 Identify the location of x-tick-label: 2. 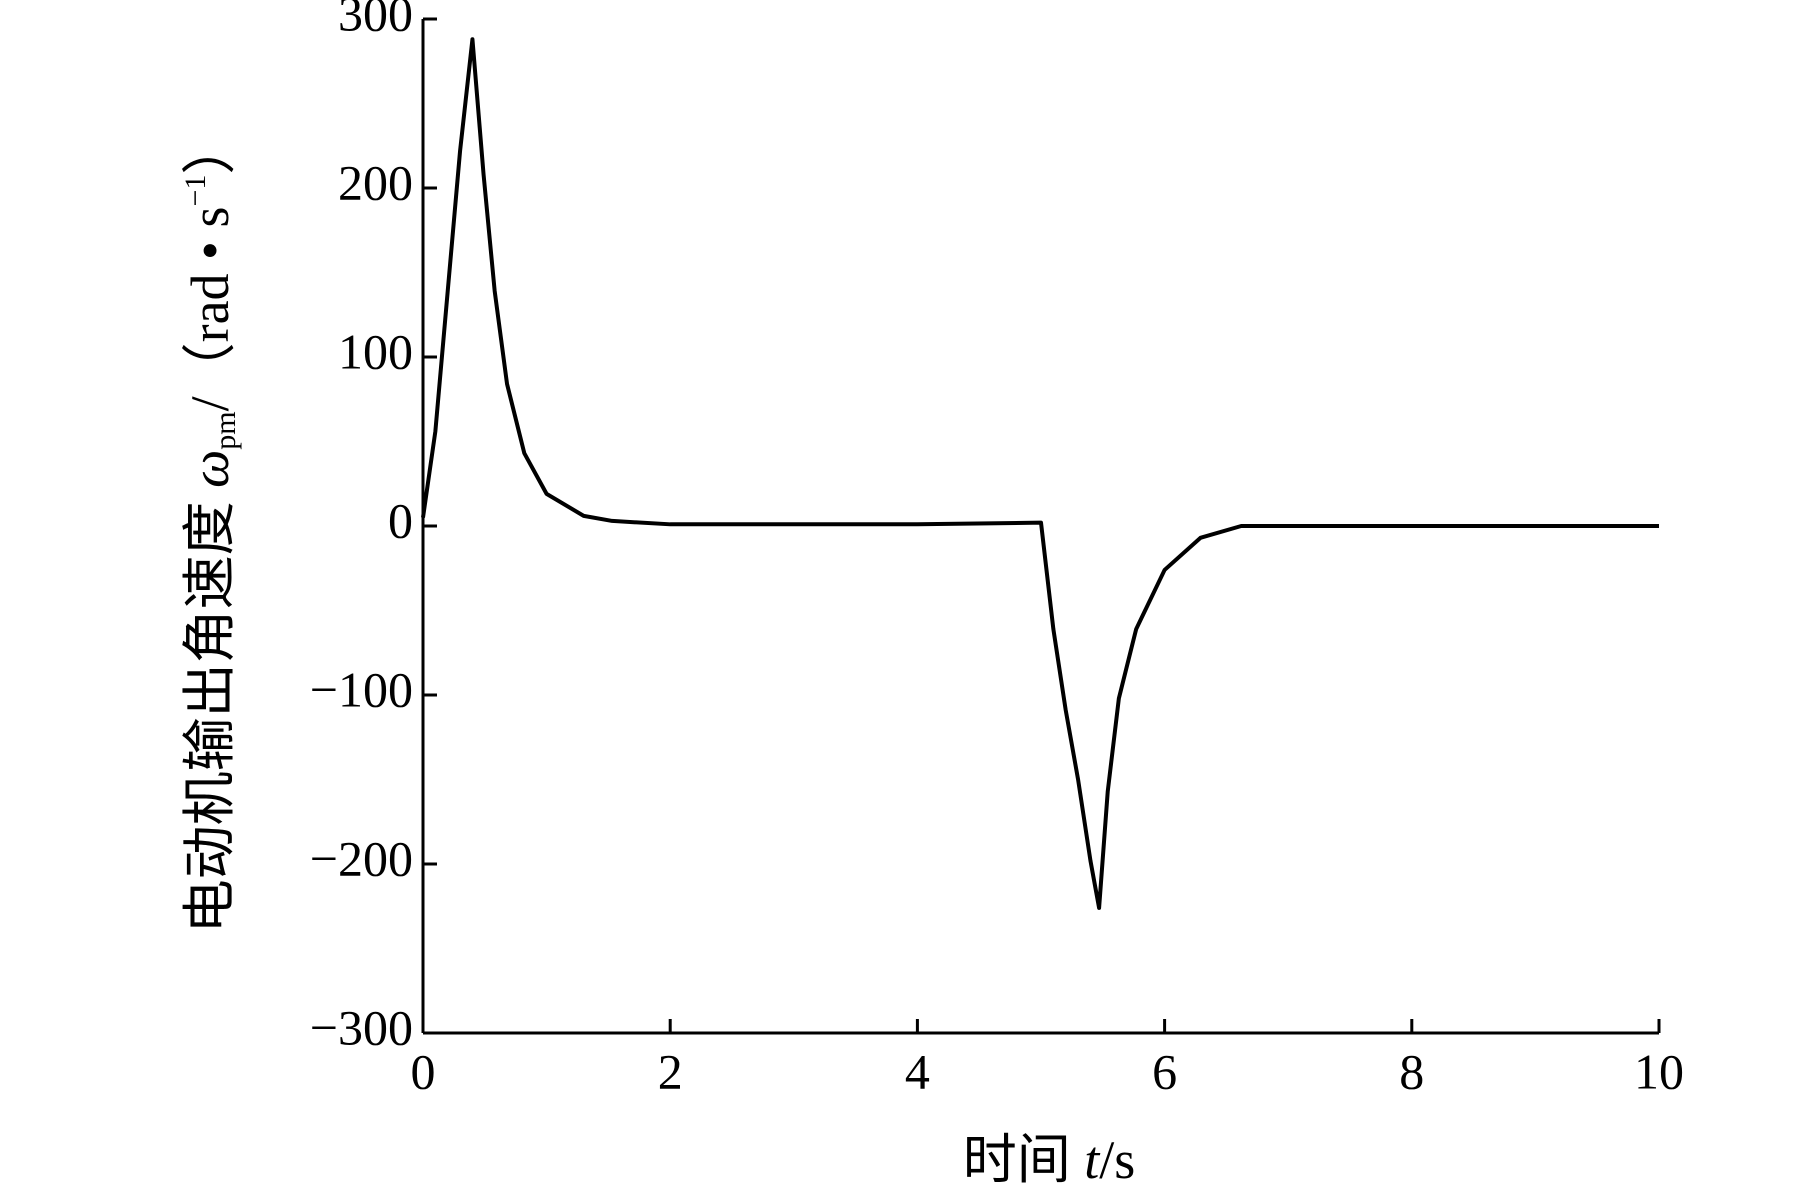
(670, 1071).